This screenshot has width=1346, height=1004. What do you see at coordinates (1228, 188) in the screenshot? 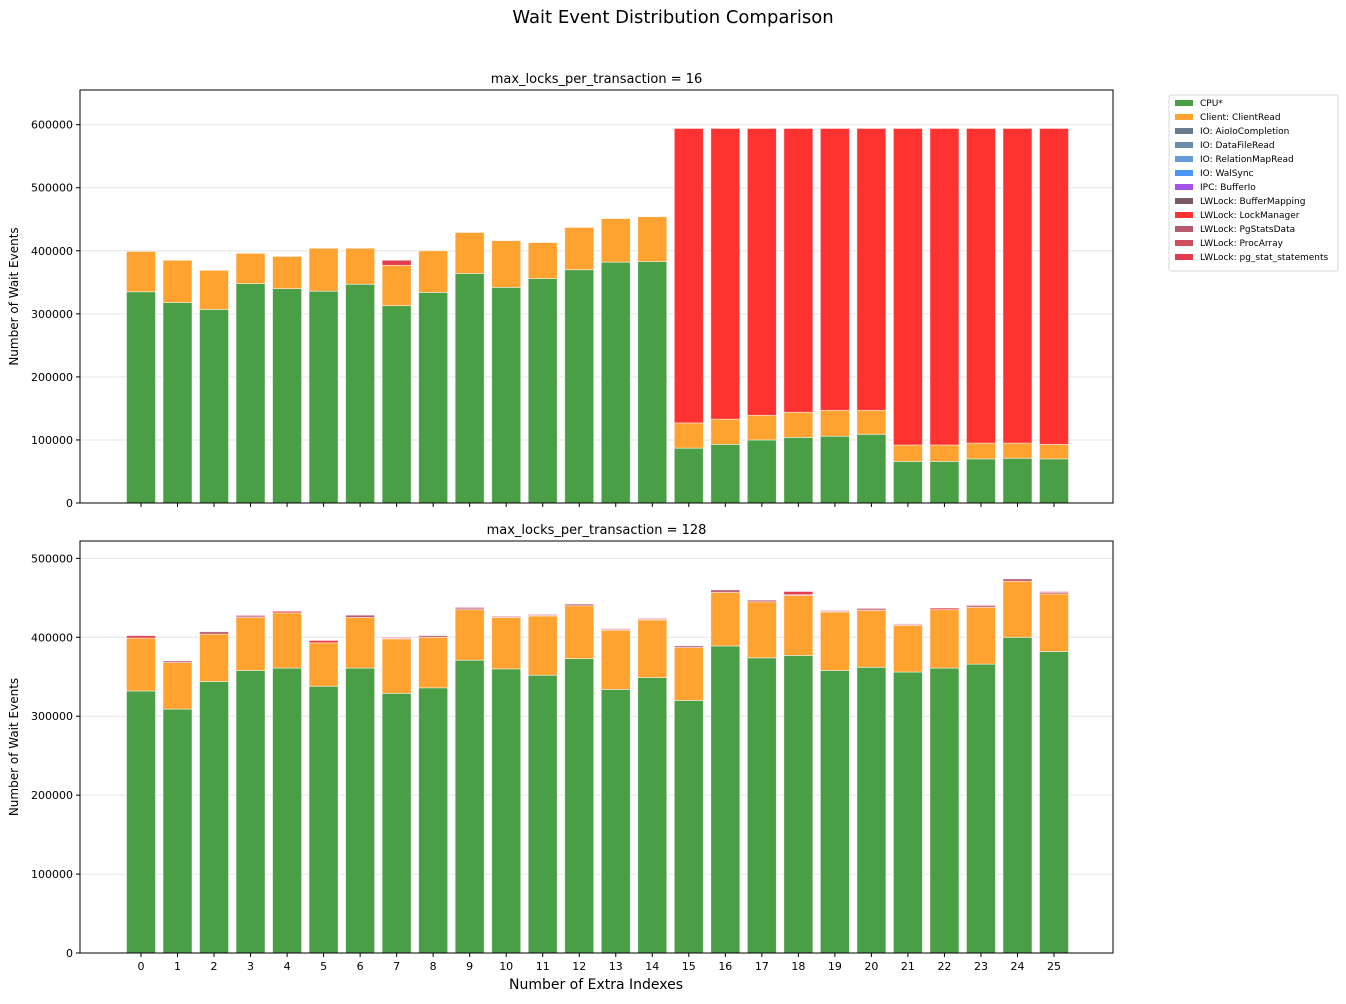
I see `legend-label: IPC: BufferIo` at bounding box center [1228, 188].